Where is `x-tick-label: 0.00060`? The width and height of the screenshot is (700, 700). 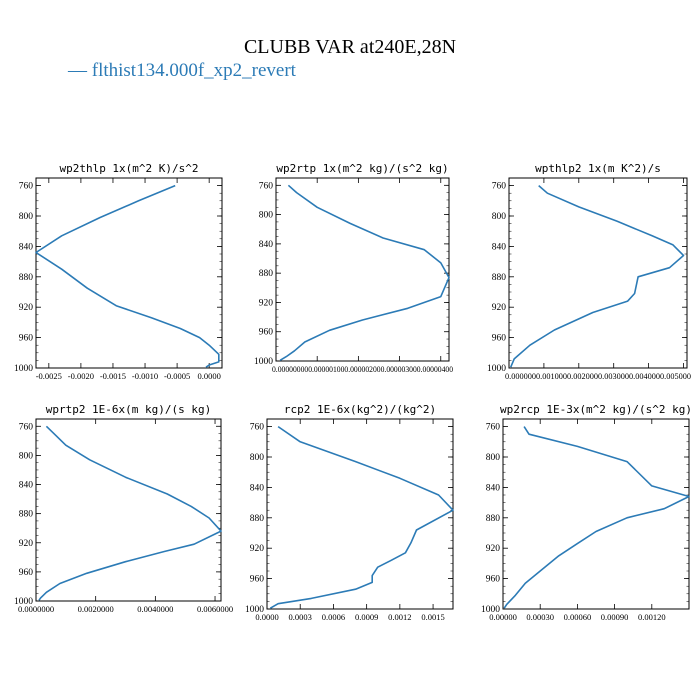 x-tick-label: 0.00060 is located at coordinates (578, 617).